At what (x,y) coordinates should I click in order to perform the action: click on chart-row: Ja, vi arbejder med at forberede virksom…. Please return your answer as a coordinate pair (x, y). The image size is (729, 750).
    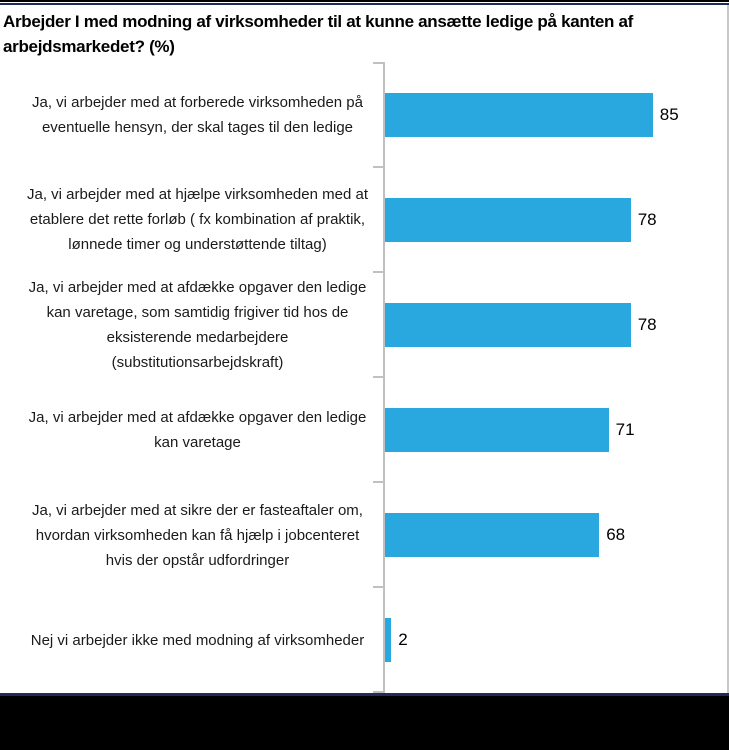
    Looking at the image, I should click on (363, 114).